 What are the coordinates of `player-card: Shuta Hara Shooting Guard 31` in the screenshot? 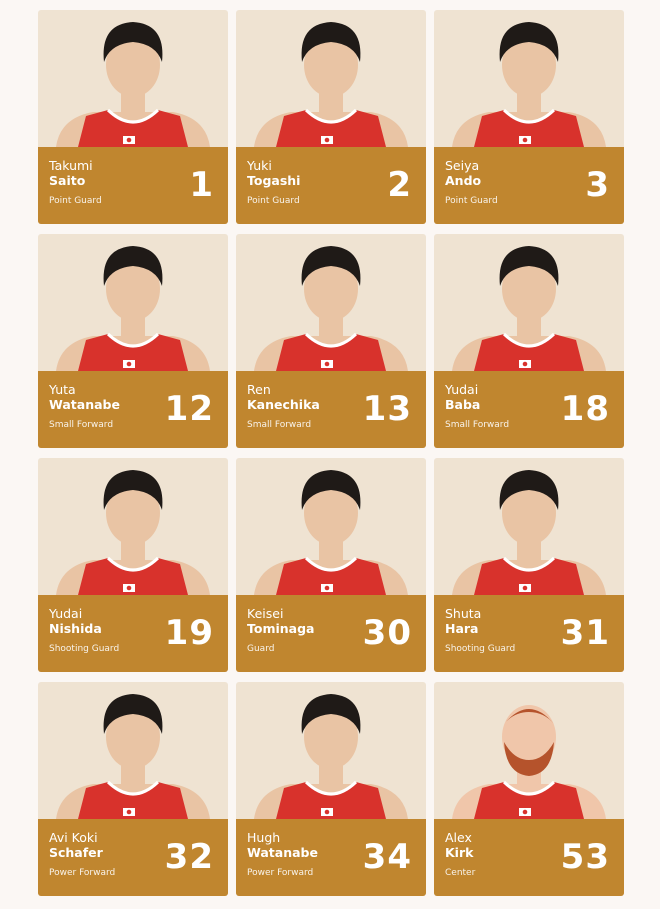 It's located at (529, 565).